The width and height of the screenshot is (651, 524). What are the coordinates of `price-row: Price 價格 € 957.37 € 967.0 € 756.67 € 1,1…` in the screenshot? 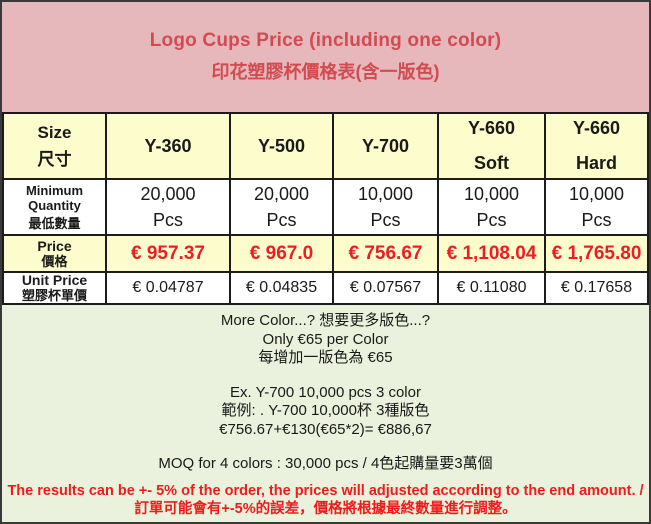 It's located at (325, 253).